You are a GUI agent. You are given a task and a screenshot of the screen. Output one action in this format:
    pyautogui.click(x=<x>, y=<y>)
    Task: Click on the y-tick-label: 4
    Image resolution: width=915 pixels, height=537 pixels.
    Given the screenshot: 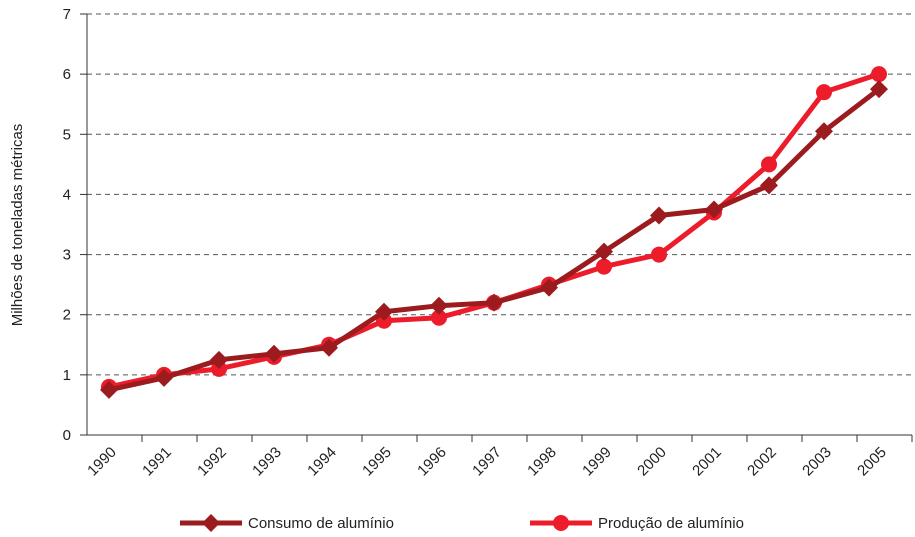 What is the action you would take?
    pyautogui.click(x=67, y=194)
    